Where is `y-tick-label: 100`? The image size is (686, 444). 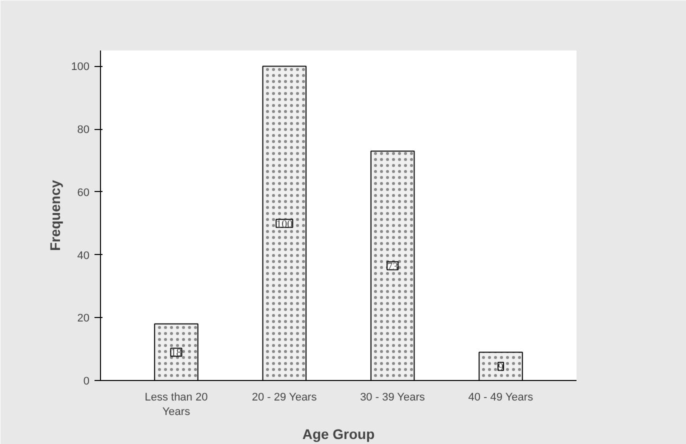
y-tick-label: 100 is located at coordinates (80, 67).